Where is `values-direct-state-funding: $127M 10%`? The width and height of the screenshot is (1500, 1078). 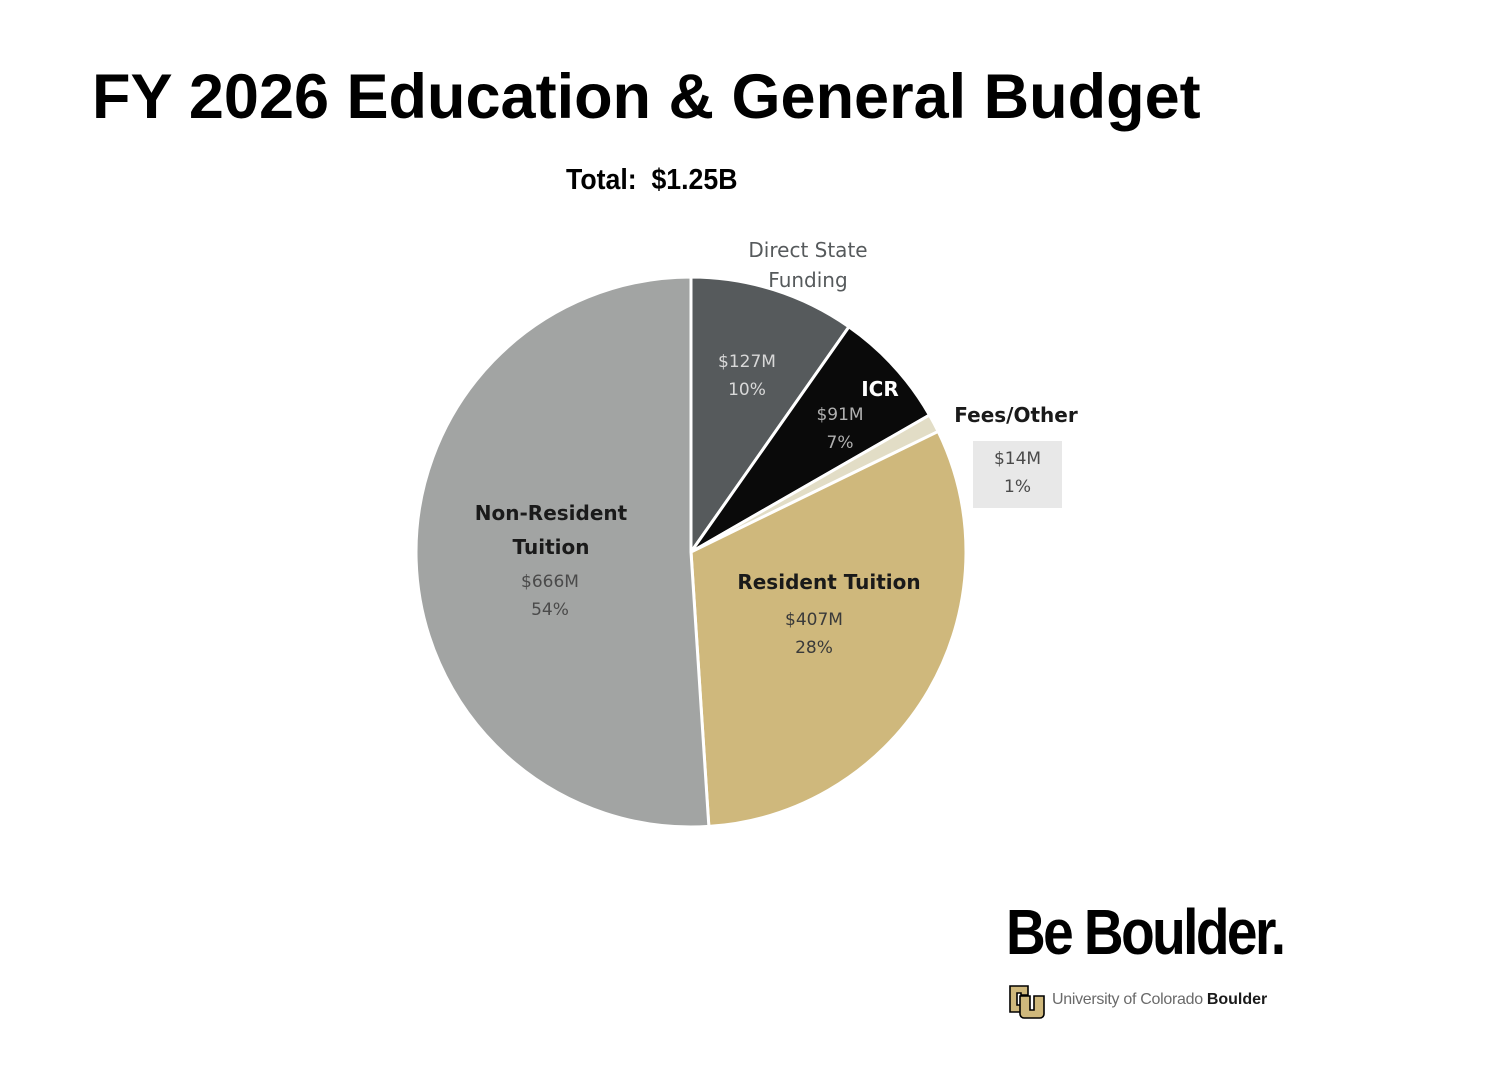
values-direct-state-funding: $127M 10% is located at coordinates (747, 376).